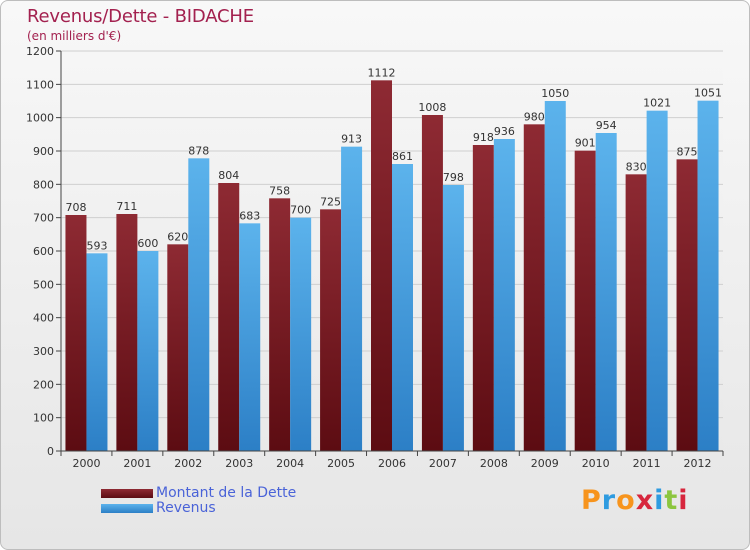  Describe the element at coordinates (341, 463) in the screenshot. I see `x-tick-label: 2005` at that location.